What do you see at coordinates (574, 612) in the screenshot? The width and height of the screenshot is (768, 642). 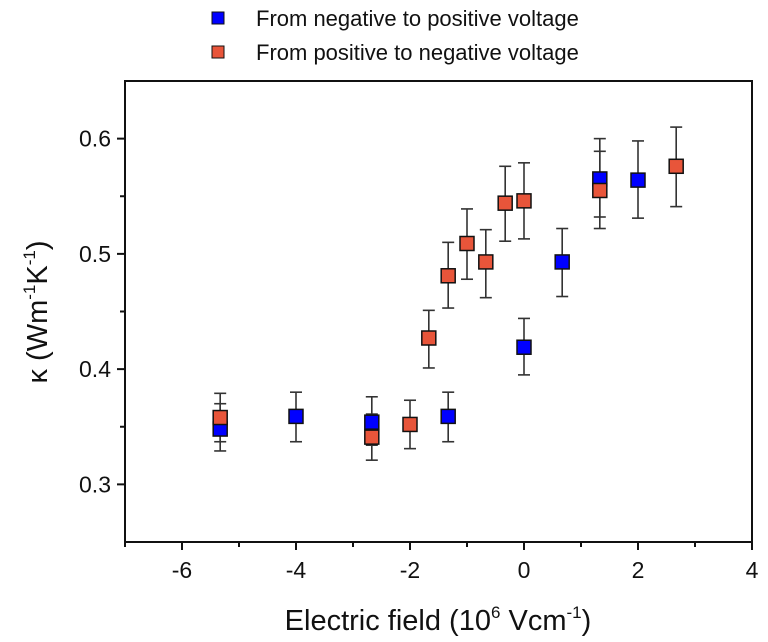 I see `x-axis-title-sup2: -1` at bounding box center [574, 612].